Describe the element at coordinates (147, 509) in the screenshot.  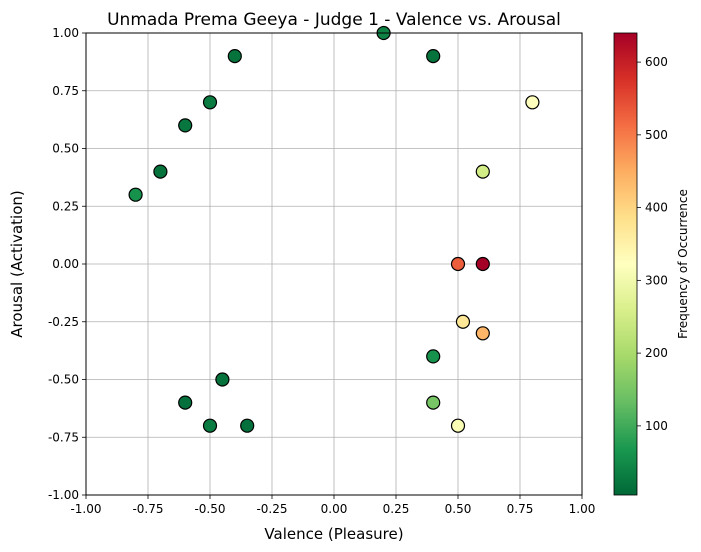
I see `x-tick-label: -0.75` at that location.